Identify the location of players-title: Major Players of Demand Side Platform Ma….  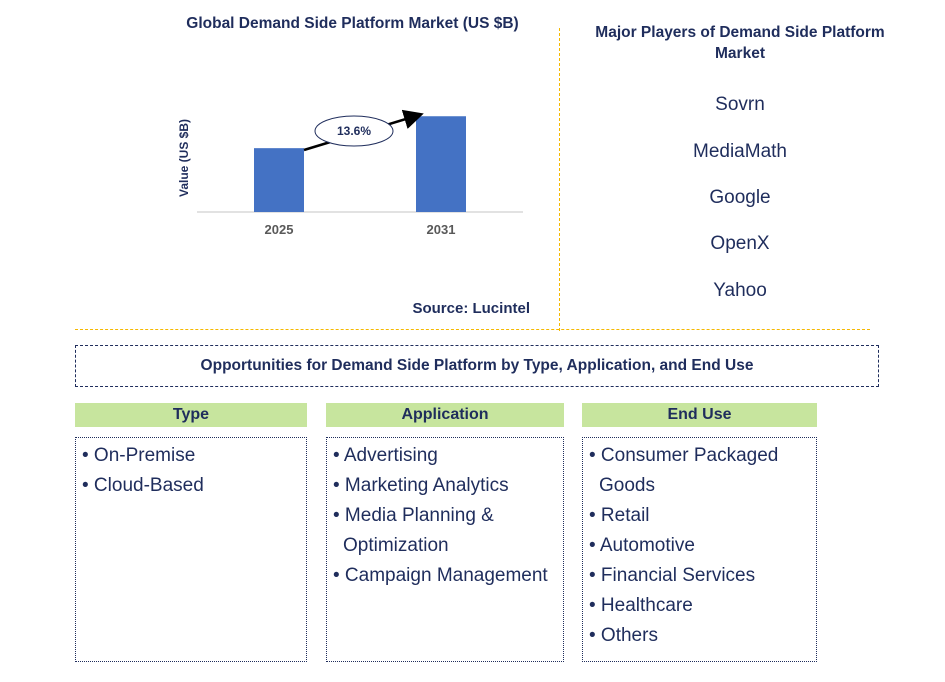
(740, 43).